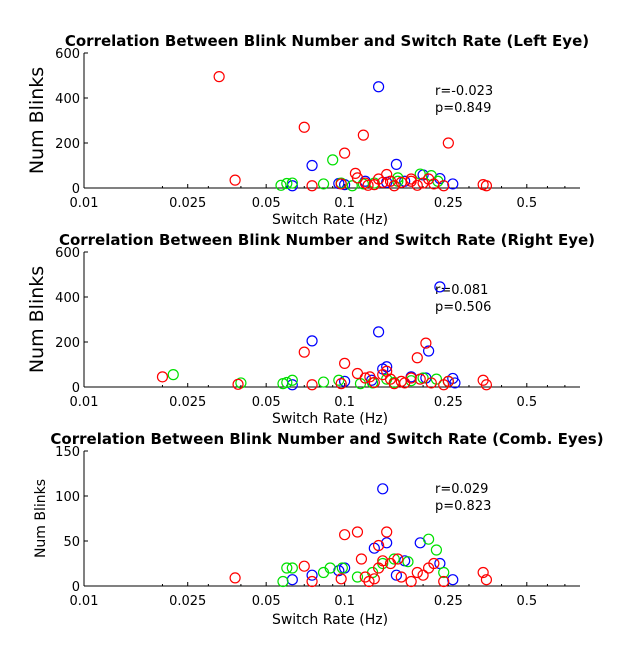 Image resolution: width=640 pixels, height=669 pixels. Describe the element at coordinates (67, 497) in the screenshot. I see `y-tick-label: 100` at that location.